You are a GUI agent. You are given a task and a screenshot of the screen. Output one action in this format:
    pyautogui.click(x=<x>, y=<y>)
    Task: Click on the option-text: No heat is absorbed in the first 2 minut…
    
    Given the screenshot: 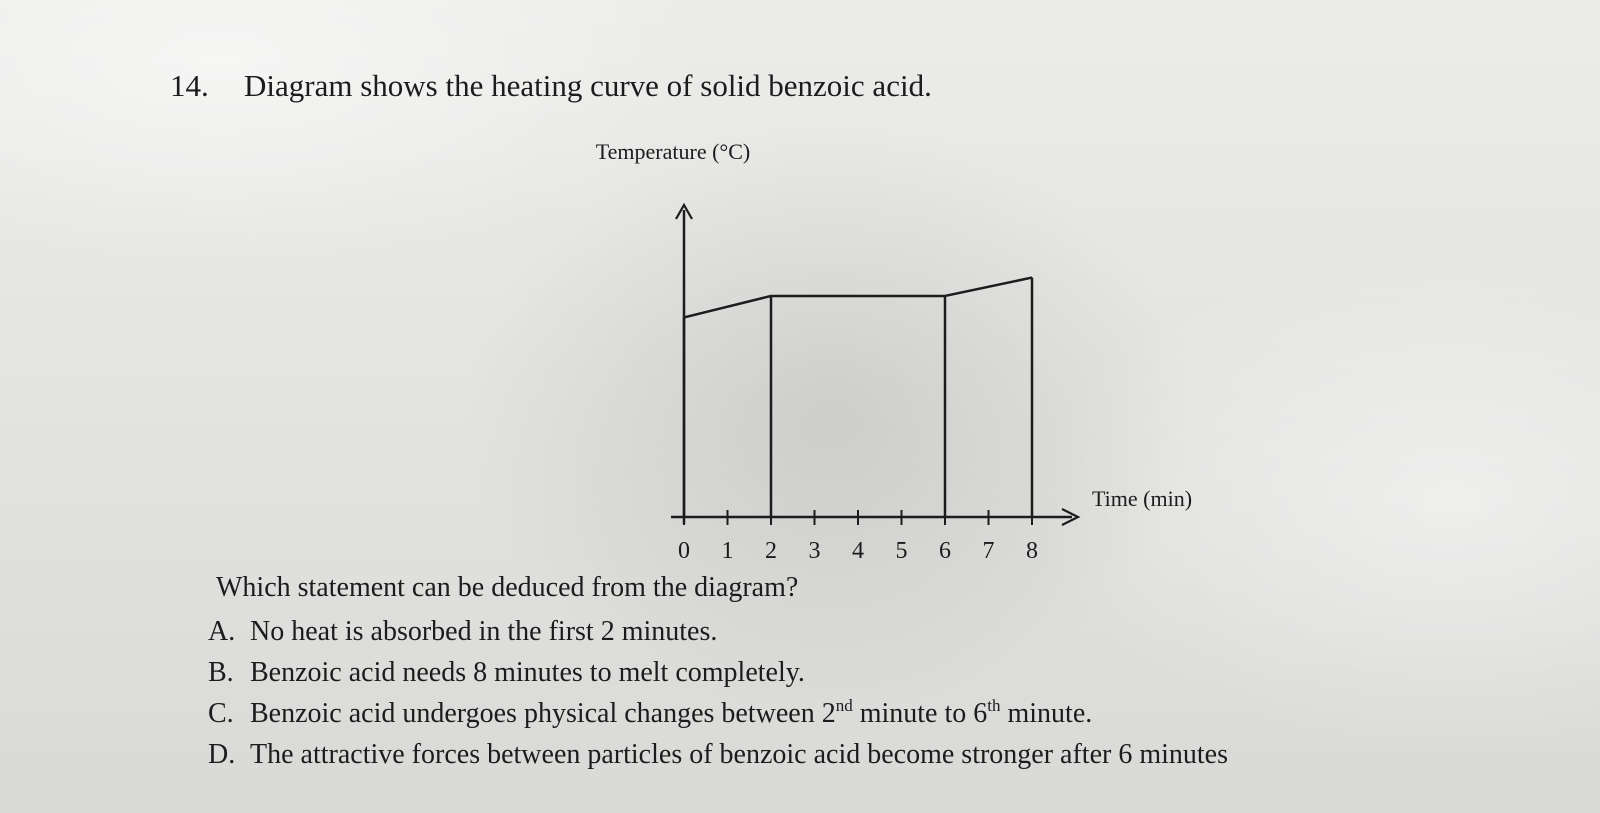 What is the action you would take?
    pyautogui.click(x=484, y=631)
    